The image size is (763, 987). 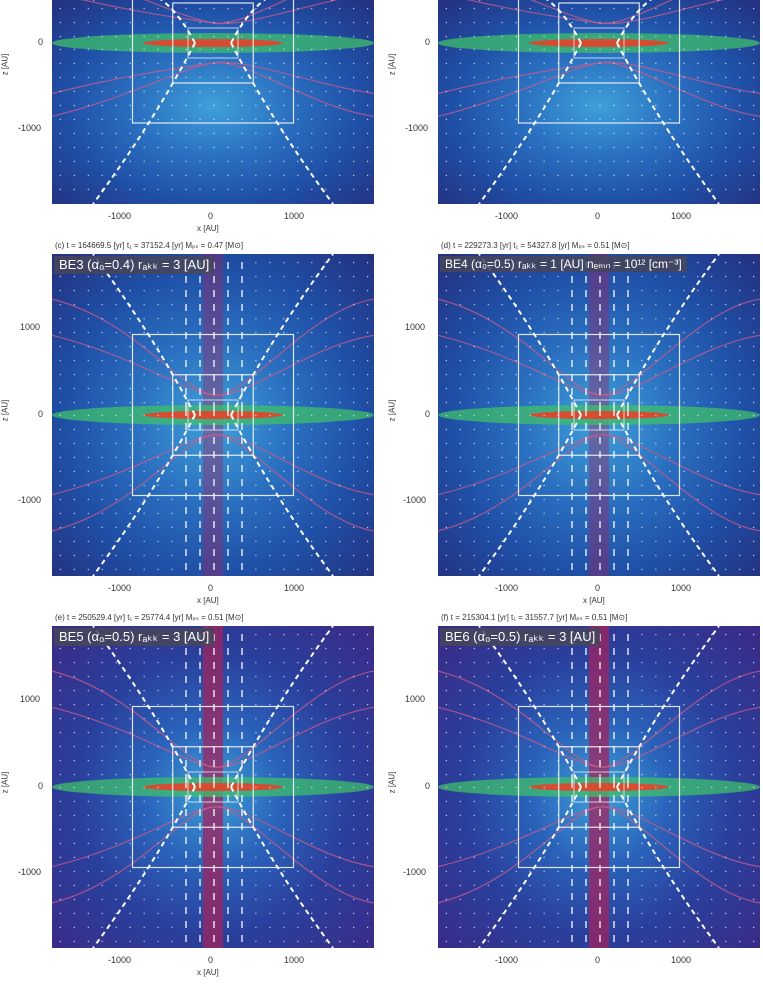 What do you see at coordinates (681, 960) in the screenshot?
I see `xtick-f-2: 1000` at bounding box center [681, 960].